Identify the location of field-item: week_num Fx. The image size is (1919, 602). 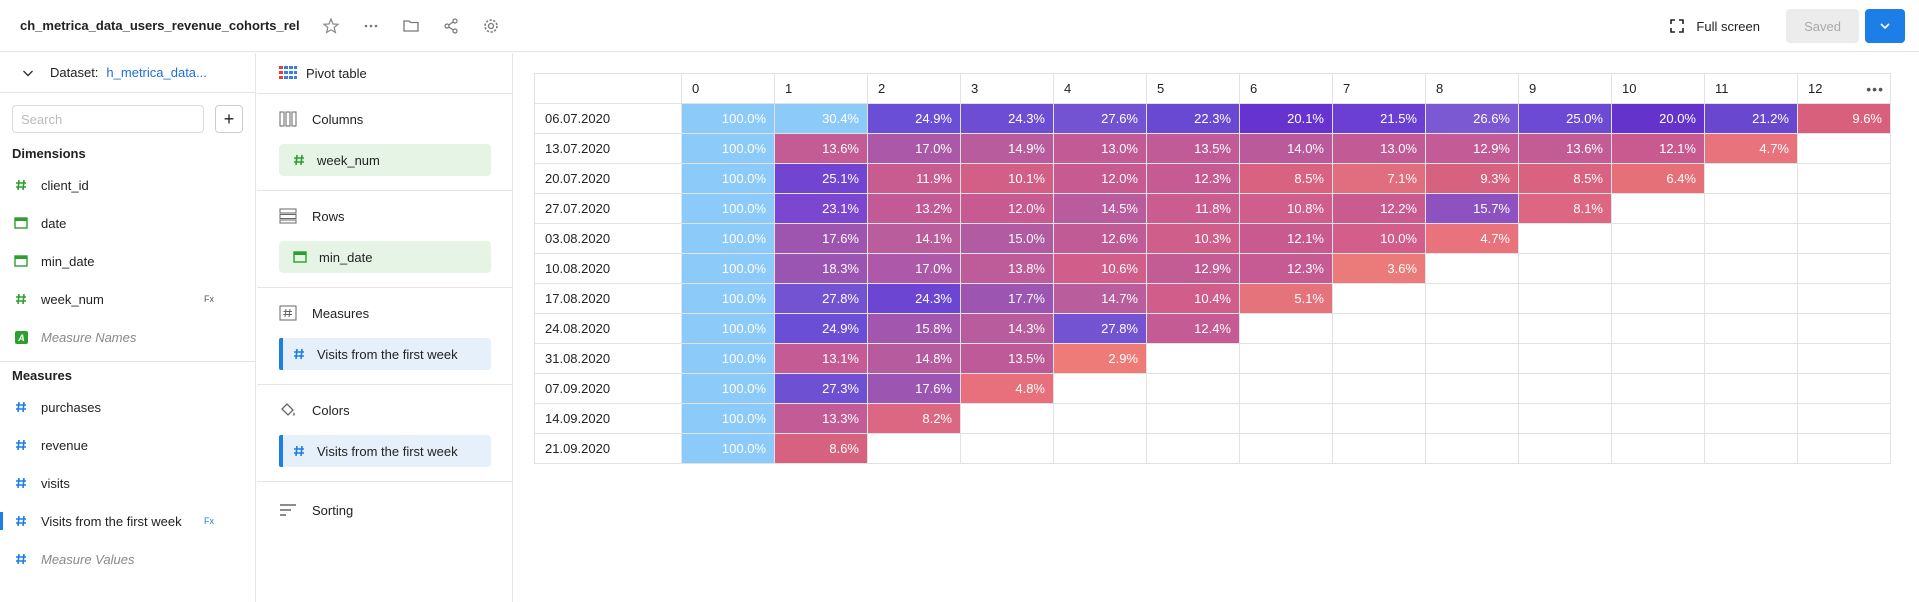
(127, 299).